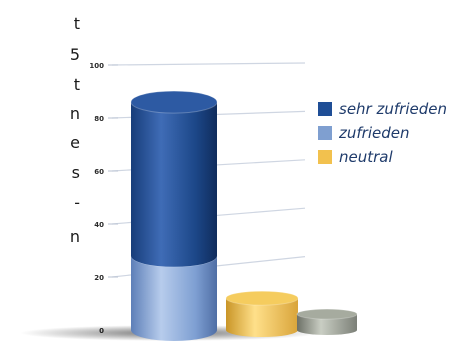 The height and width of the screenshot is (343, 461). Describe the element at coordinates (393, 109) in the screenshot. I see `legend-label: sehr zufrieden` at that location.